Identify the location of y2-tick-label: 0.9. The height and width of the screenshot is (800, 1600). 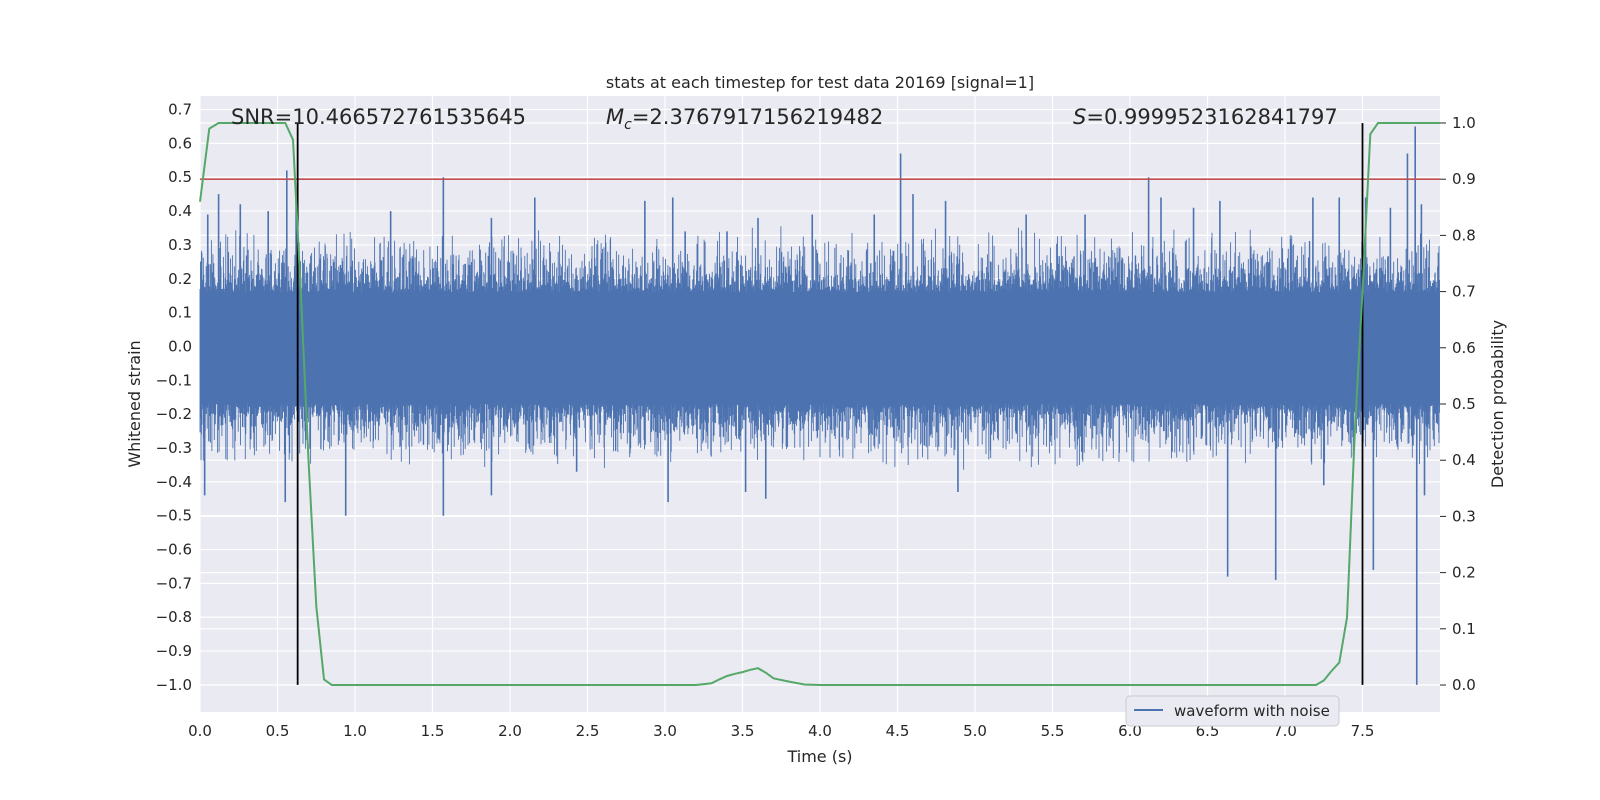
(1464, 179).